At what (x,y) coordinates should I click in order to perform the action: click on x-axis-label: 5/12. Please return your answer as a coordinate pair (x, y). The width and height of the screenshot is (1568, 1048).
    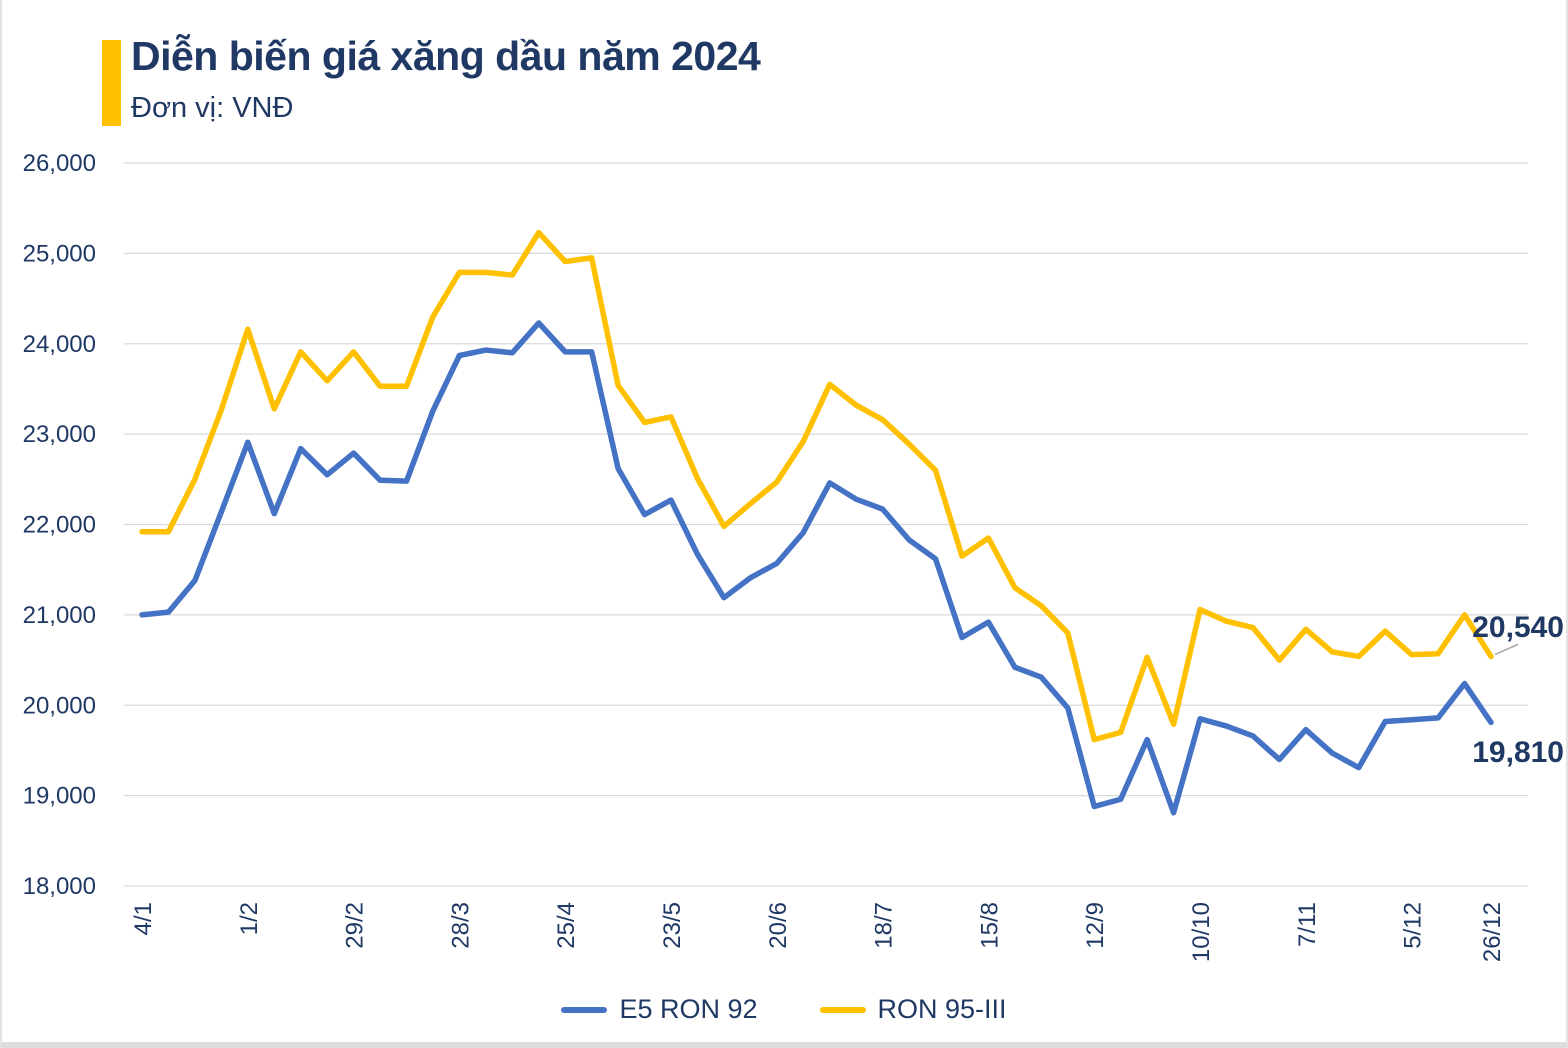
    Looking at the image, I should click on (1413, 925).